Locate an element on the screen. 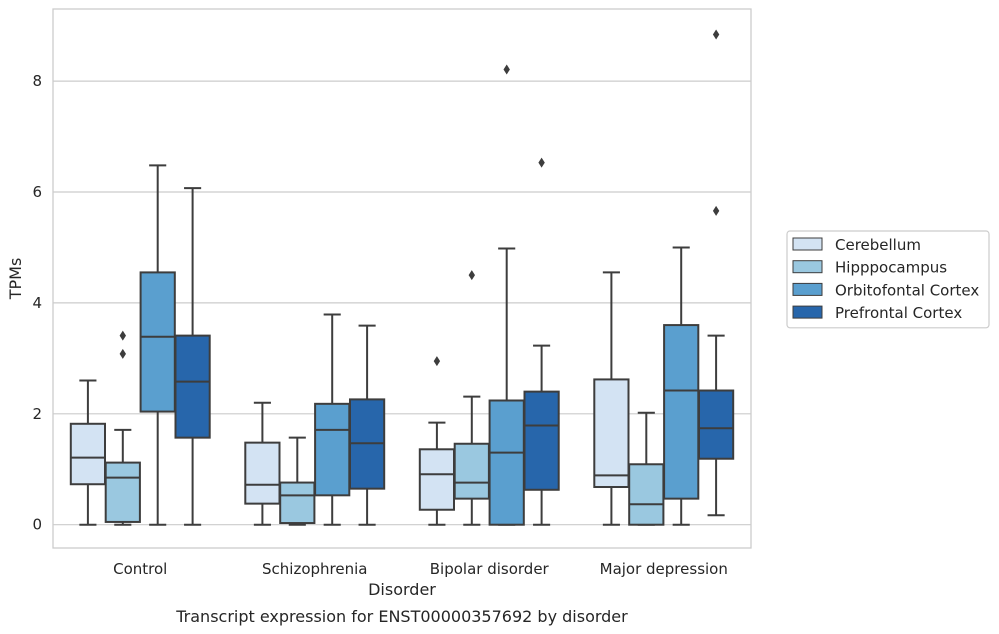  y-tick-labels: 0 2 4 6 8 is located at coordinates (37, 303).